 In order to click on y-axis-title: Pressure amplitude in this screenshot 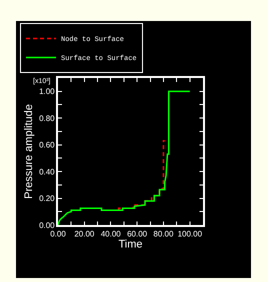, I will do `click(29, 151)`.